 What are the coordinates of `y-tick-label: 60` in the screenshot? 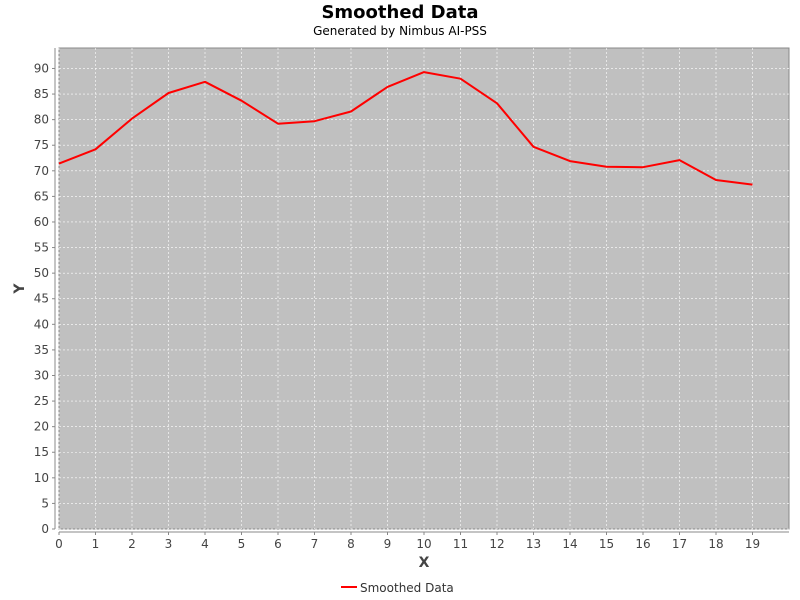 It's located at (41, 222).